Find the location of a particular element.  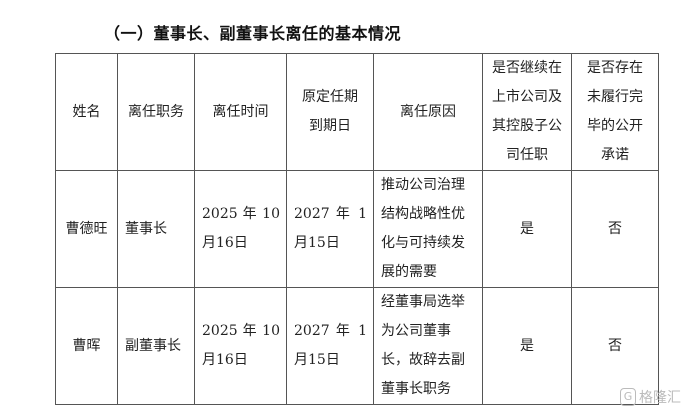

cell-line: 离任职务 is located at coordinates (156, 111).